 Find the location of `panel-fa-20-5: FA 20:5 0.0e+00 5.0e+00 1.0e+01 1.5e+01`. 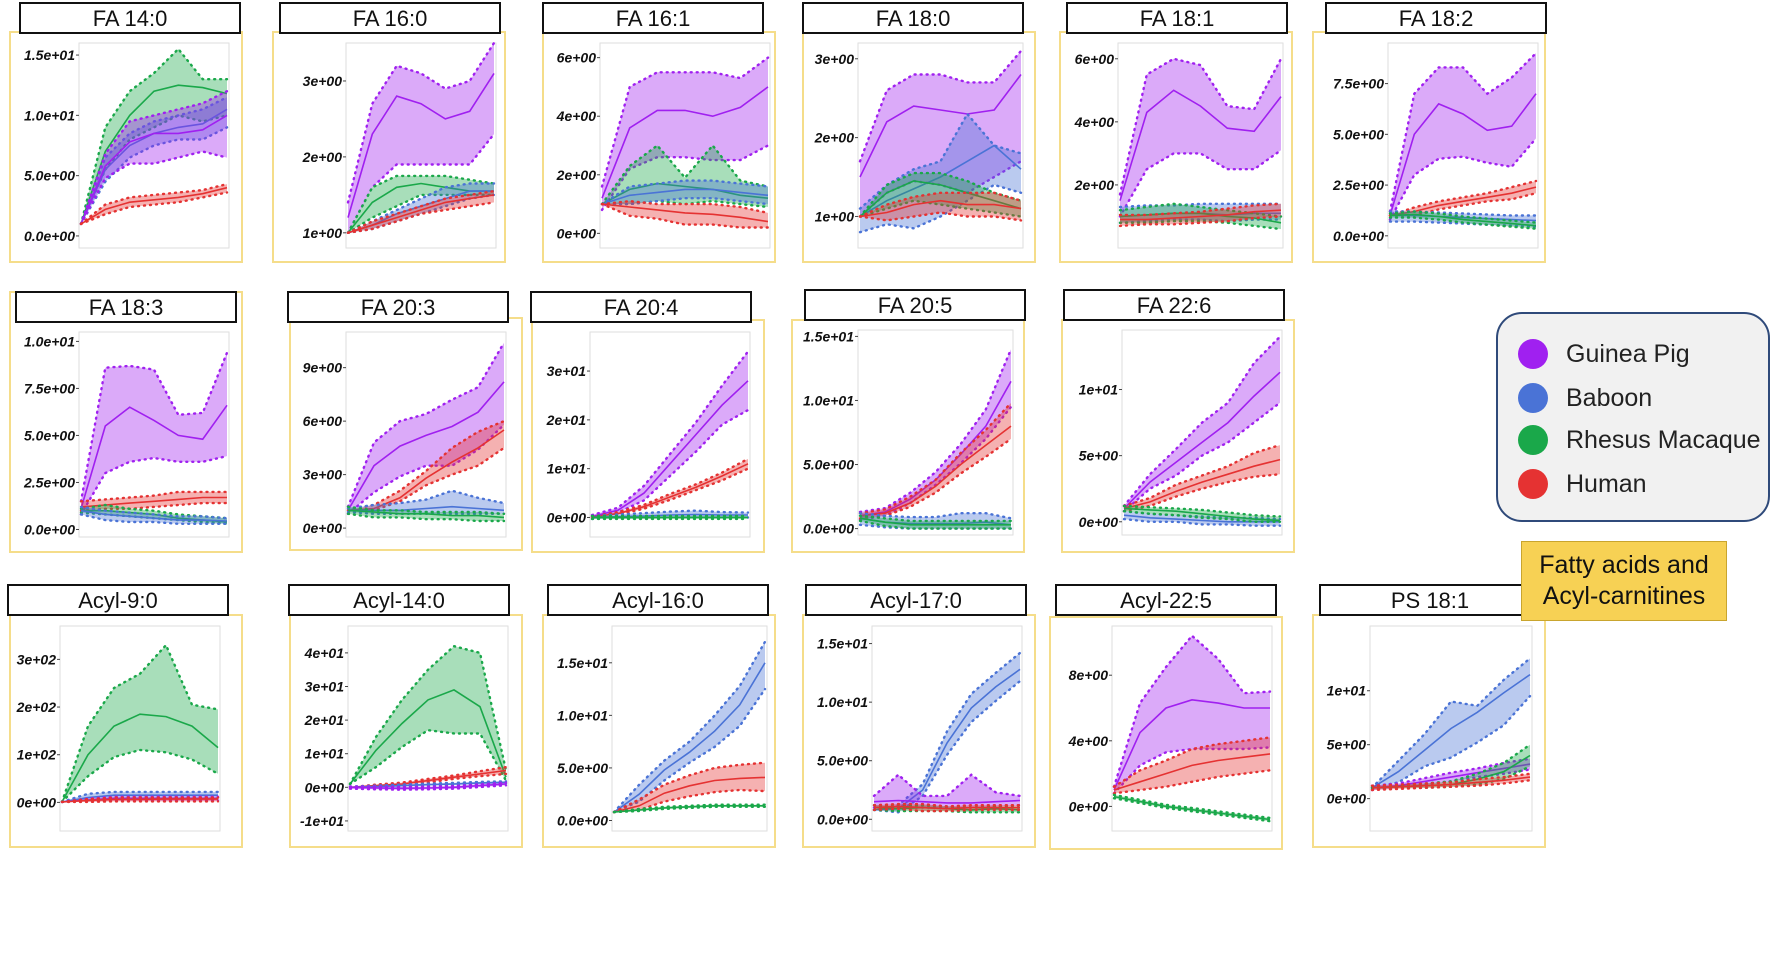

panel-fa-20-5: FA 20:5 0.0e+00 5.0e+00 1.0e+01 1.5e+01 is located at coordinates (908, 421).